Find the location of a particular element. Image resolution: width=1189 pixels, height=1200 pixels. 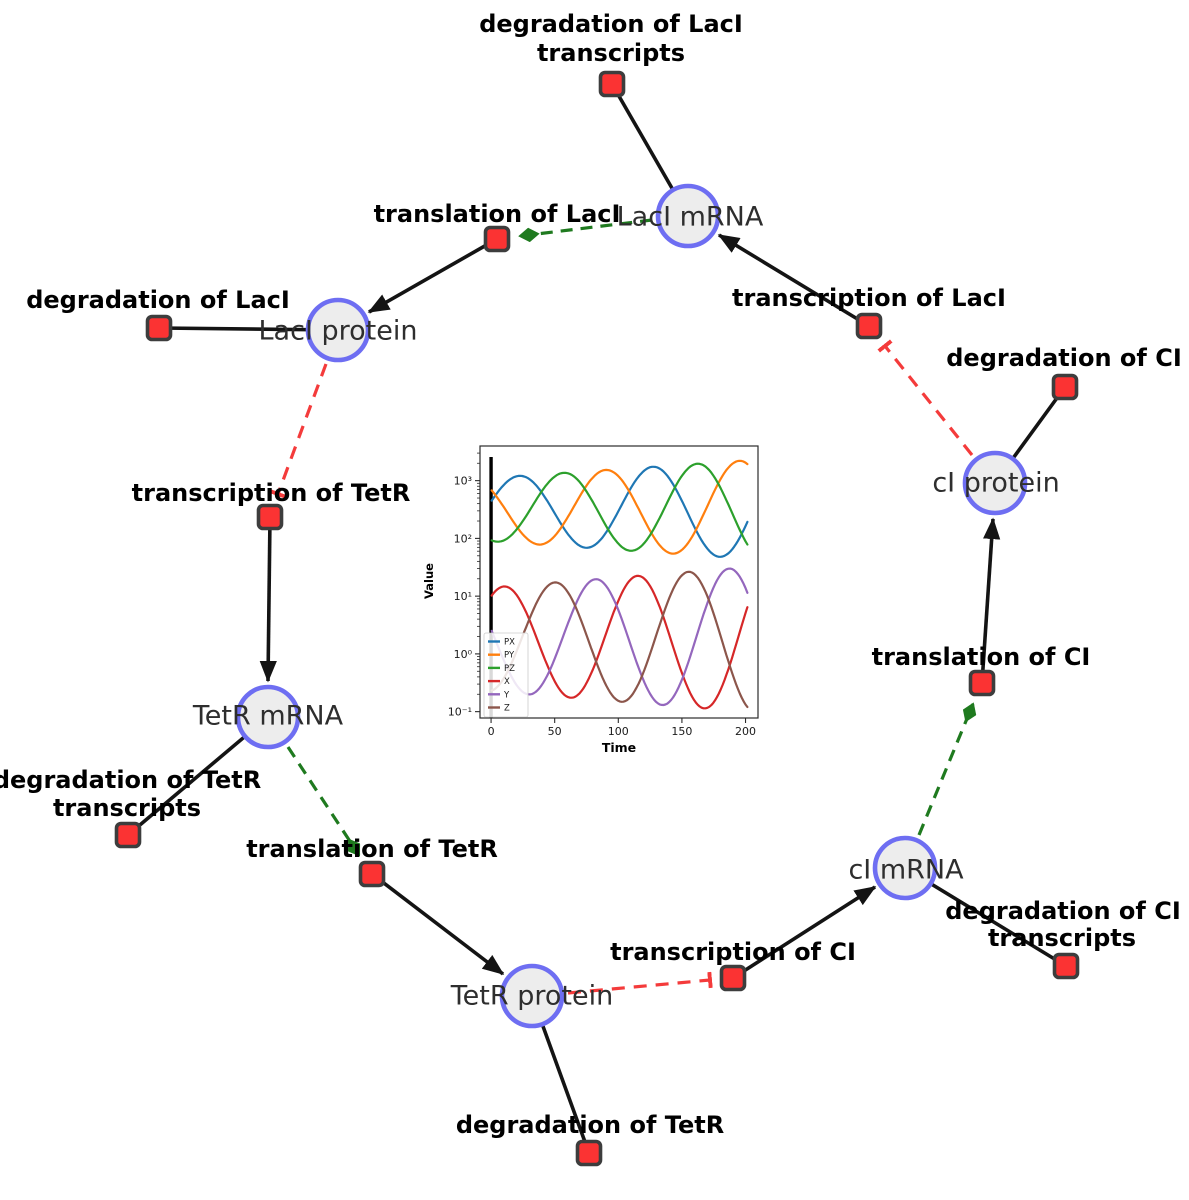

edge-product-transcription-tetr-to-tetr-mrna is located at coordinates (268, 599).